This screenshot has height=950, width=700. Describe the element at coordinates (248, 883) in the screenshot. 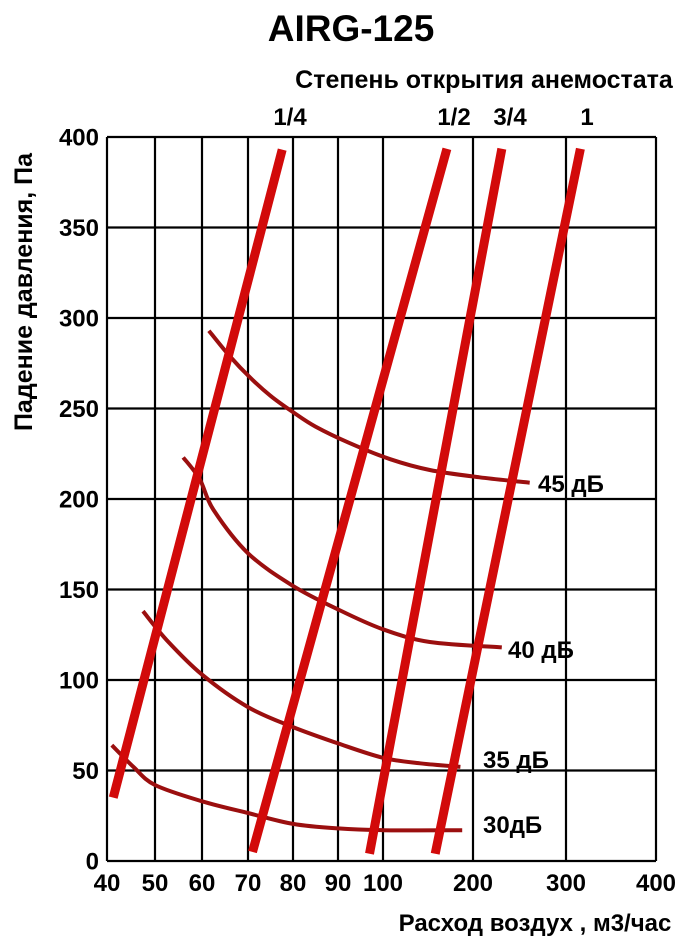

I see `x-tick-label: 70` at that location.